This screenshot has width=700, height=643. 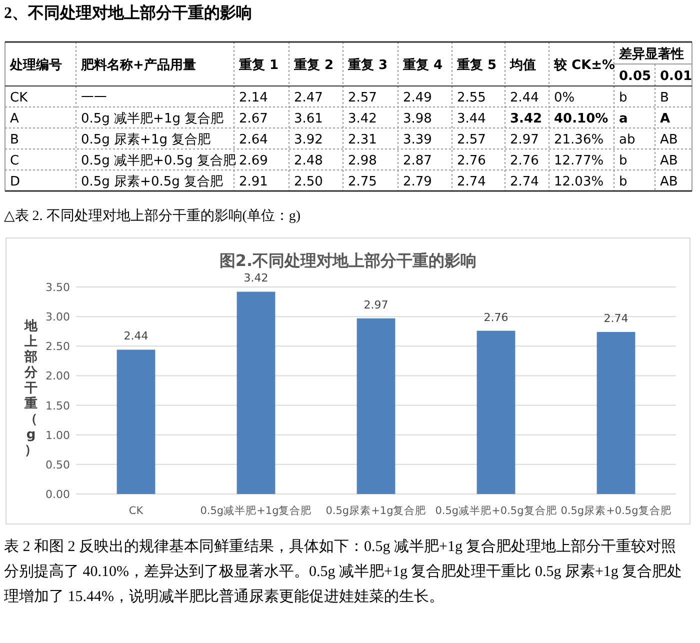 What do you see at coordinates (362, 140) in the screenshot?
I see `text: 2.31` at bounding box center [362, 140].